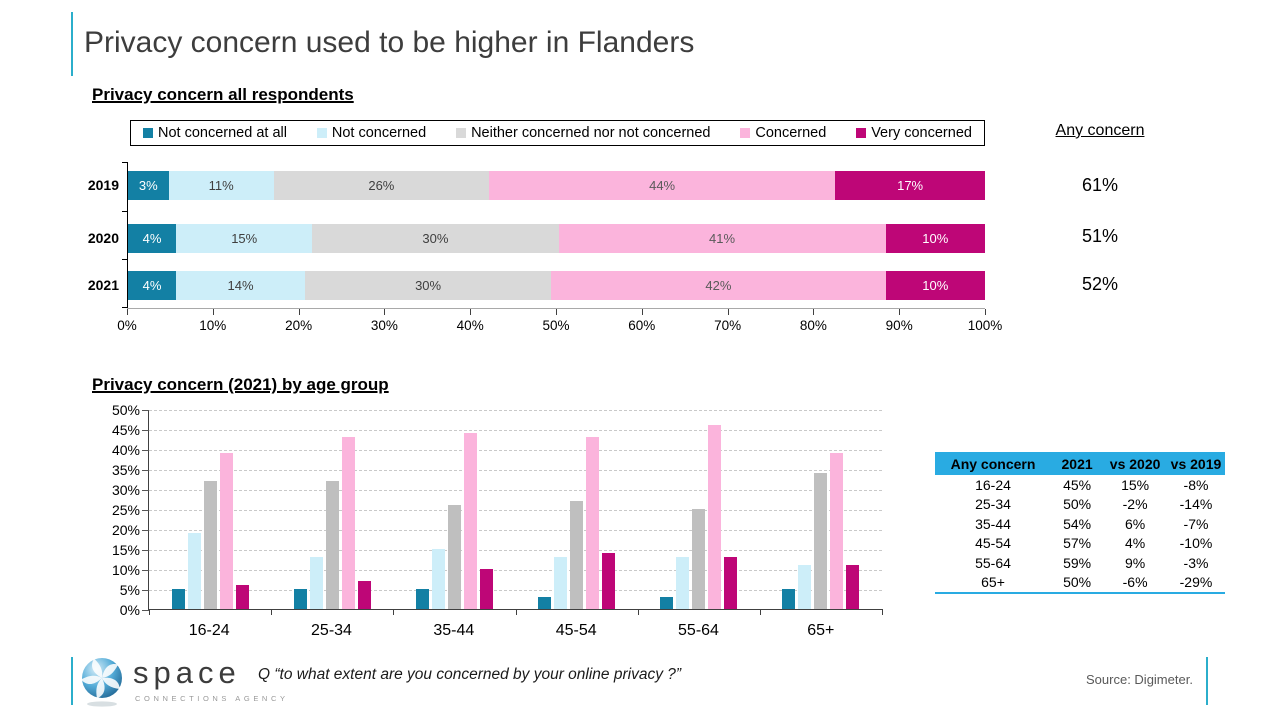 This screenshot has height=720, width=1280. What do you see at coordinates (576, 630) in the screenshot?
I see `x-axis-label: 45-54` at bounding box center [576, 630].